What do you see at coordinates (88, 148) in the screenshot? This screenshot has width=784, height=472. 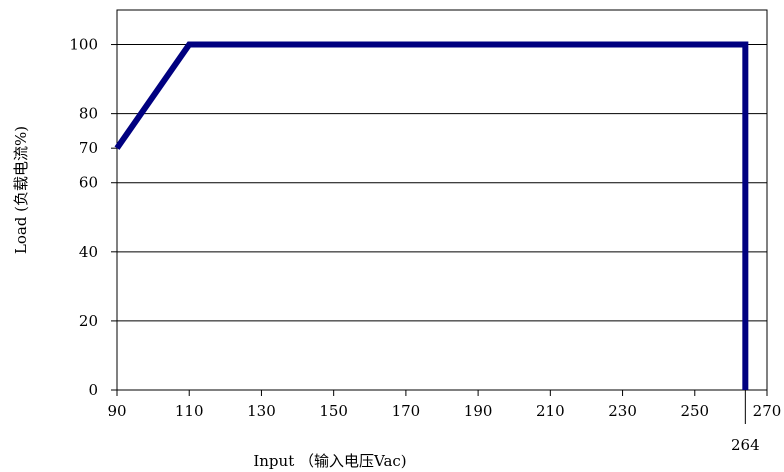 I see `y-tick-label: 70` at bounding box center [88, 148].